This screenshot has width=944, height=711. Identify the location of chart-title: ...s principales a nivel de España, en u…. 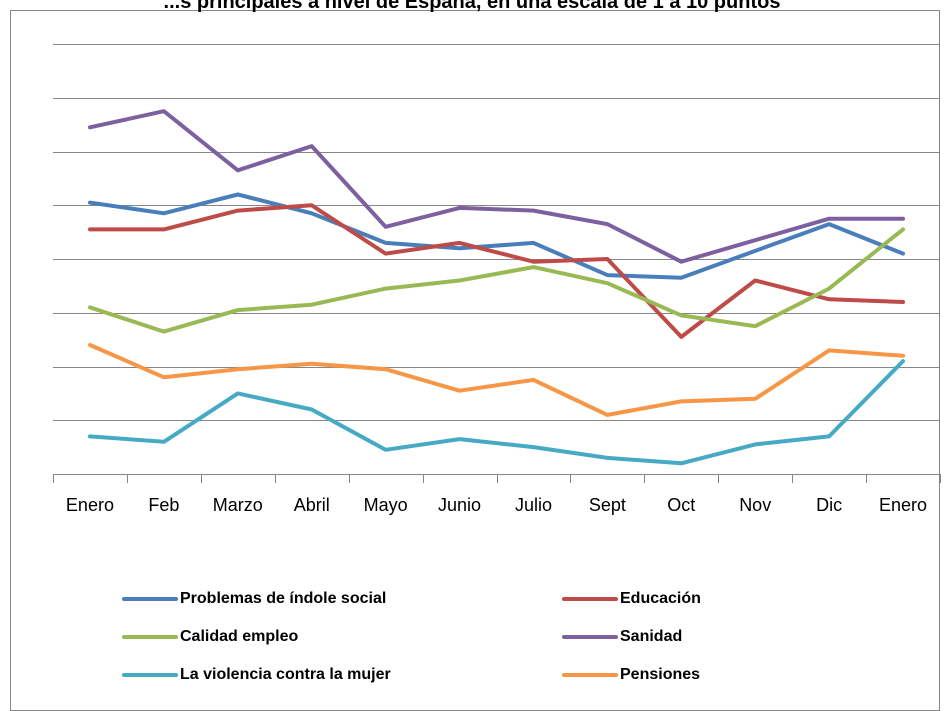
(472, 6).